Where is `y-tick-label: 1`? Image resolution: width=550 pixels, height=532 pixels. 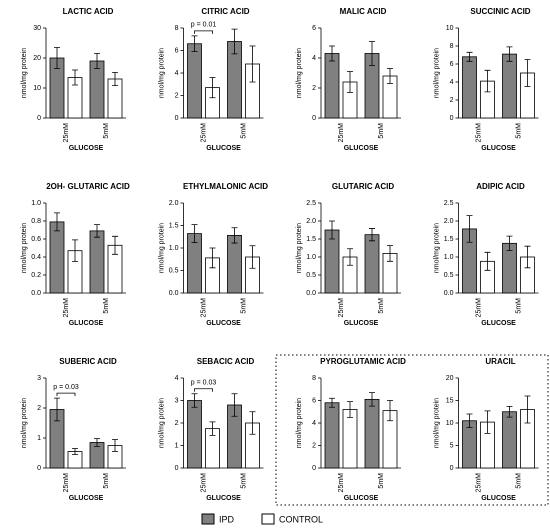
y-tick-label: 1 is located at coordinates (177, 445).